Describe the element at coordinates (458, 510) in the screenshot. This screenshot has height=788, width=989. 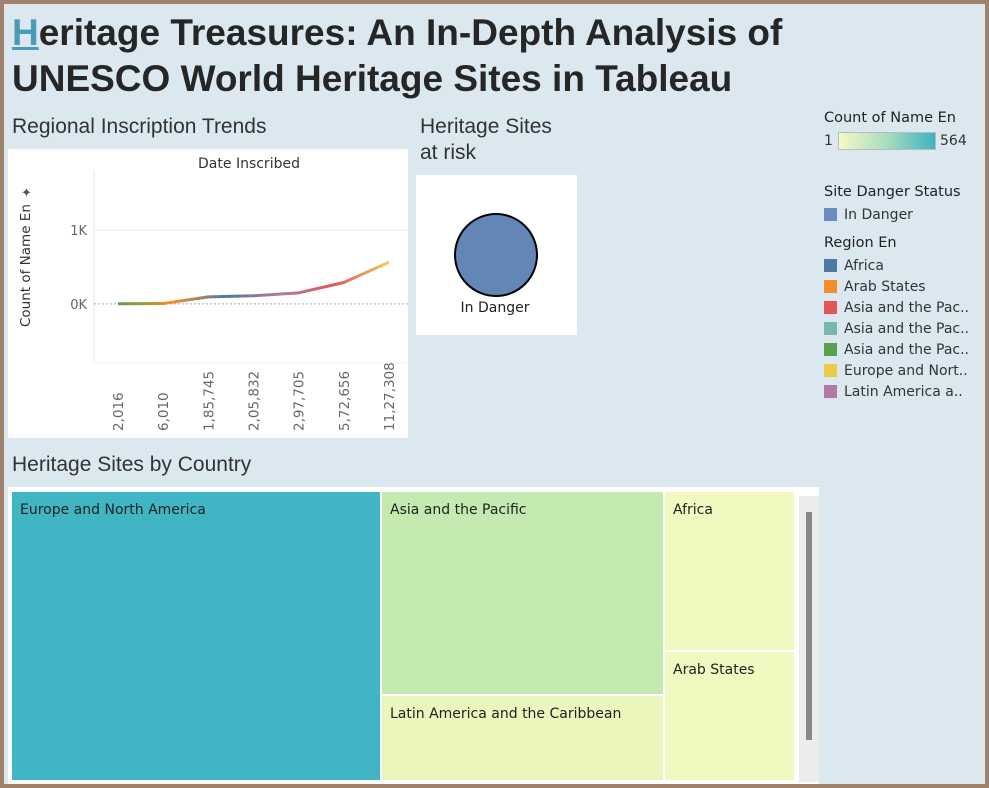
I see `treemap-cell-label: Asia and the Pacific` at that location.